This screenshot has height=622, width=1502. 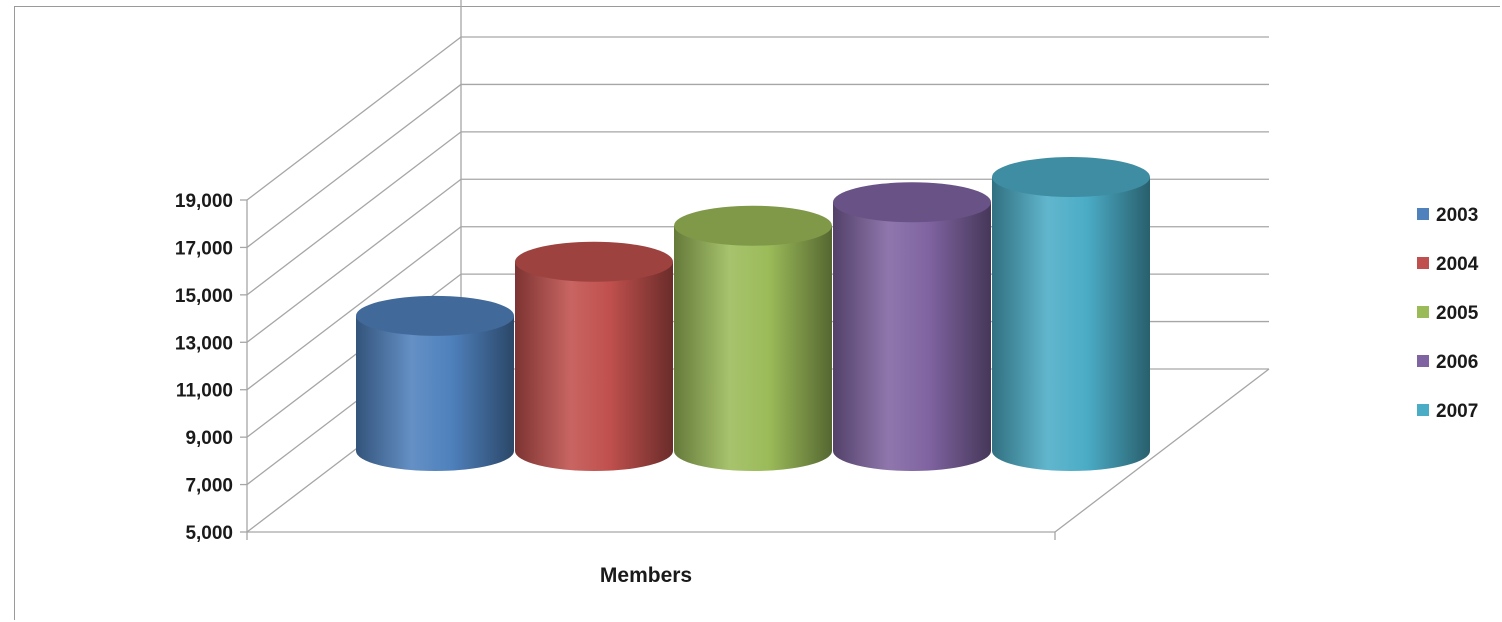 I want to click on legend-label: 2007, so click(x=1457, y=411).